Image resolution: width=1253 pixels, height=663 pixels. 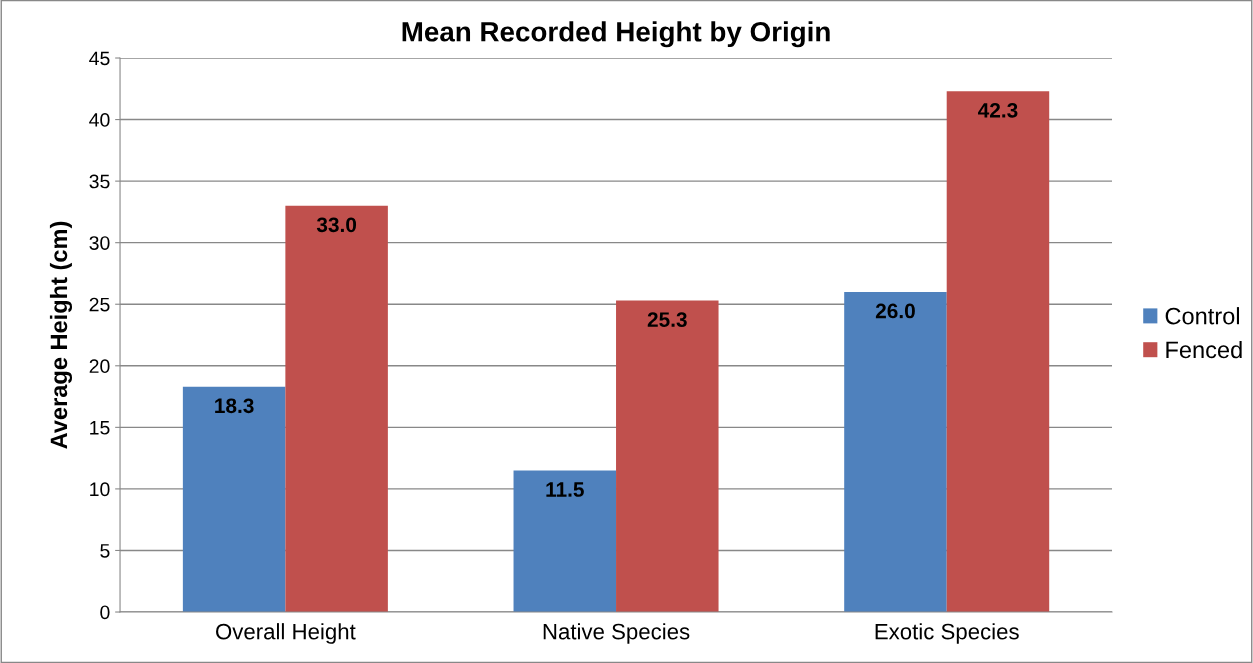 I want to click on data-label: 11.5, so click(x=565, y=489).